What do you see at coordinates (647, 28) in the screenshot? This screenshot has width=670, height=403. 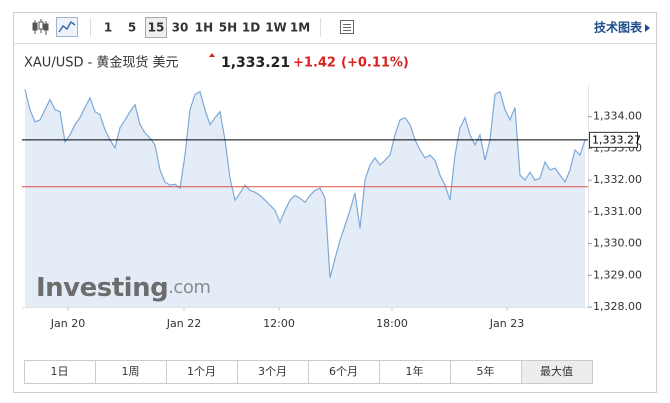 I see `link-arrow` at bounding box center [647, 28].